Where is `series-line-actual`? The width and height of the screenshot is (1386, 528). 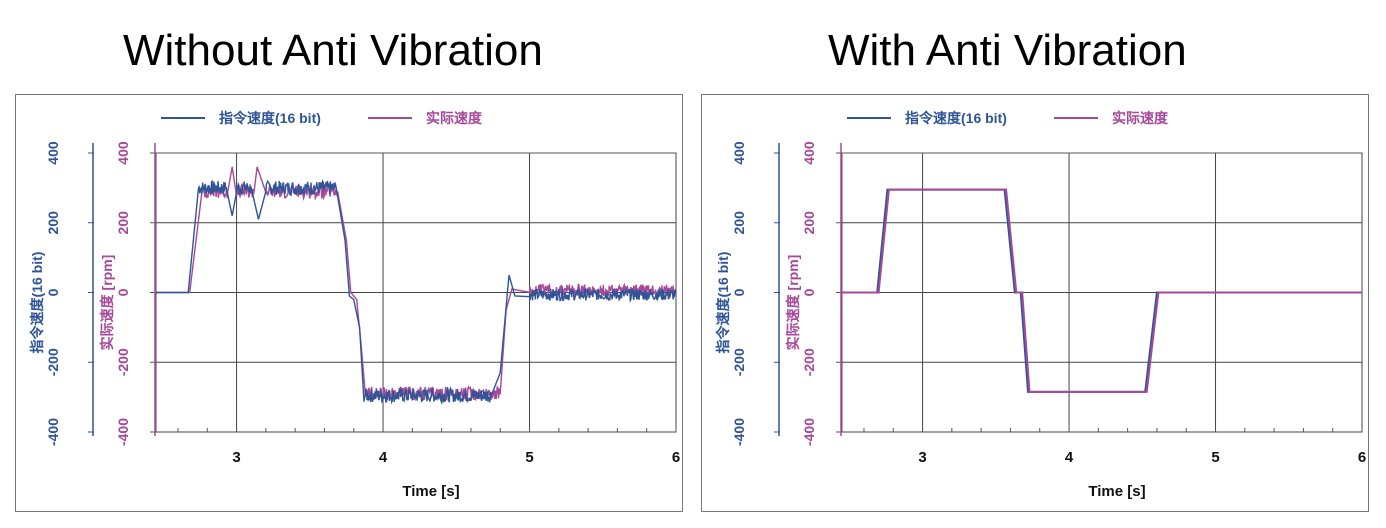 series-line-actual is located at coordinates (1102, 290).